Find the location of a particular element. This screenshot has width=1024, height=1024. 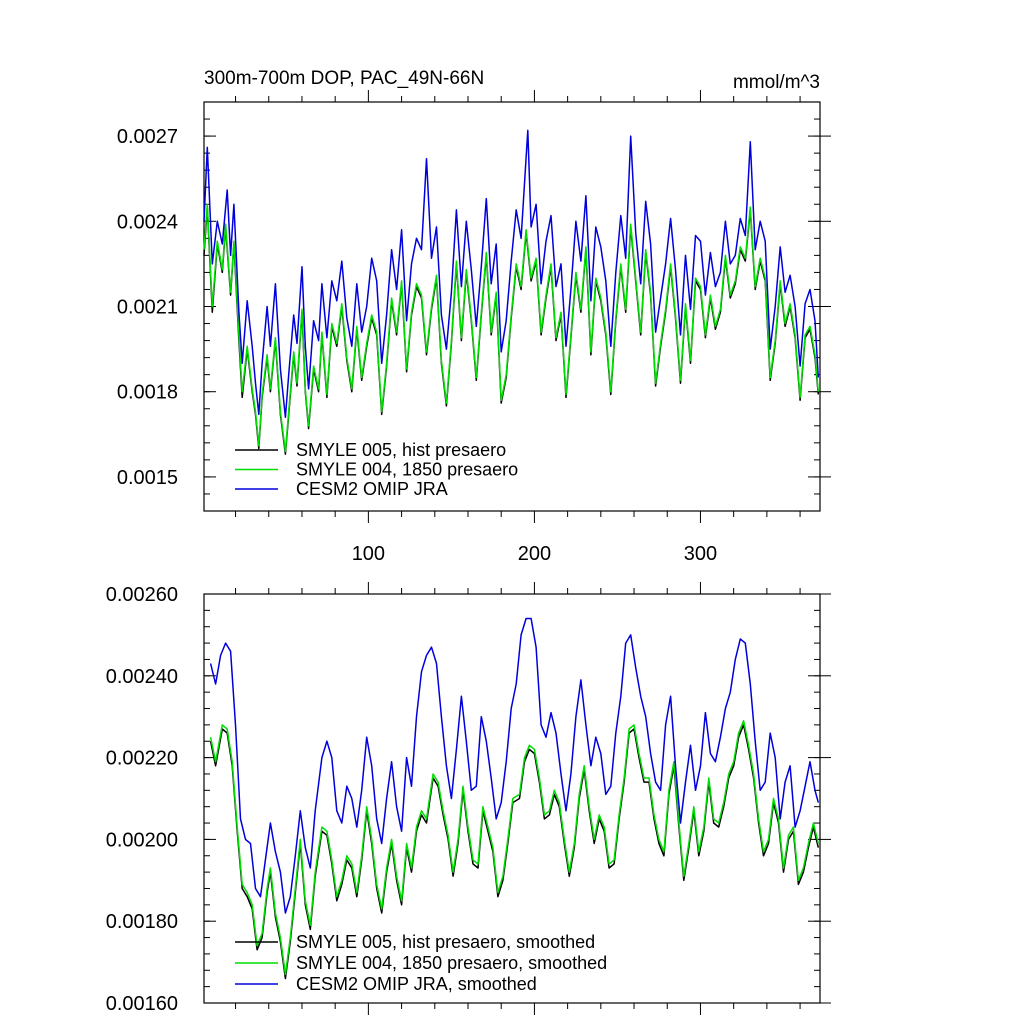

legend-label: SMYLE 005, hist presaero is located at coordinates (401, 450).